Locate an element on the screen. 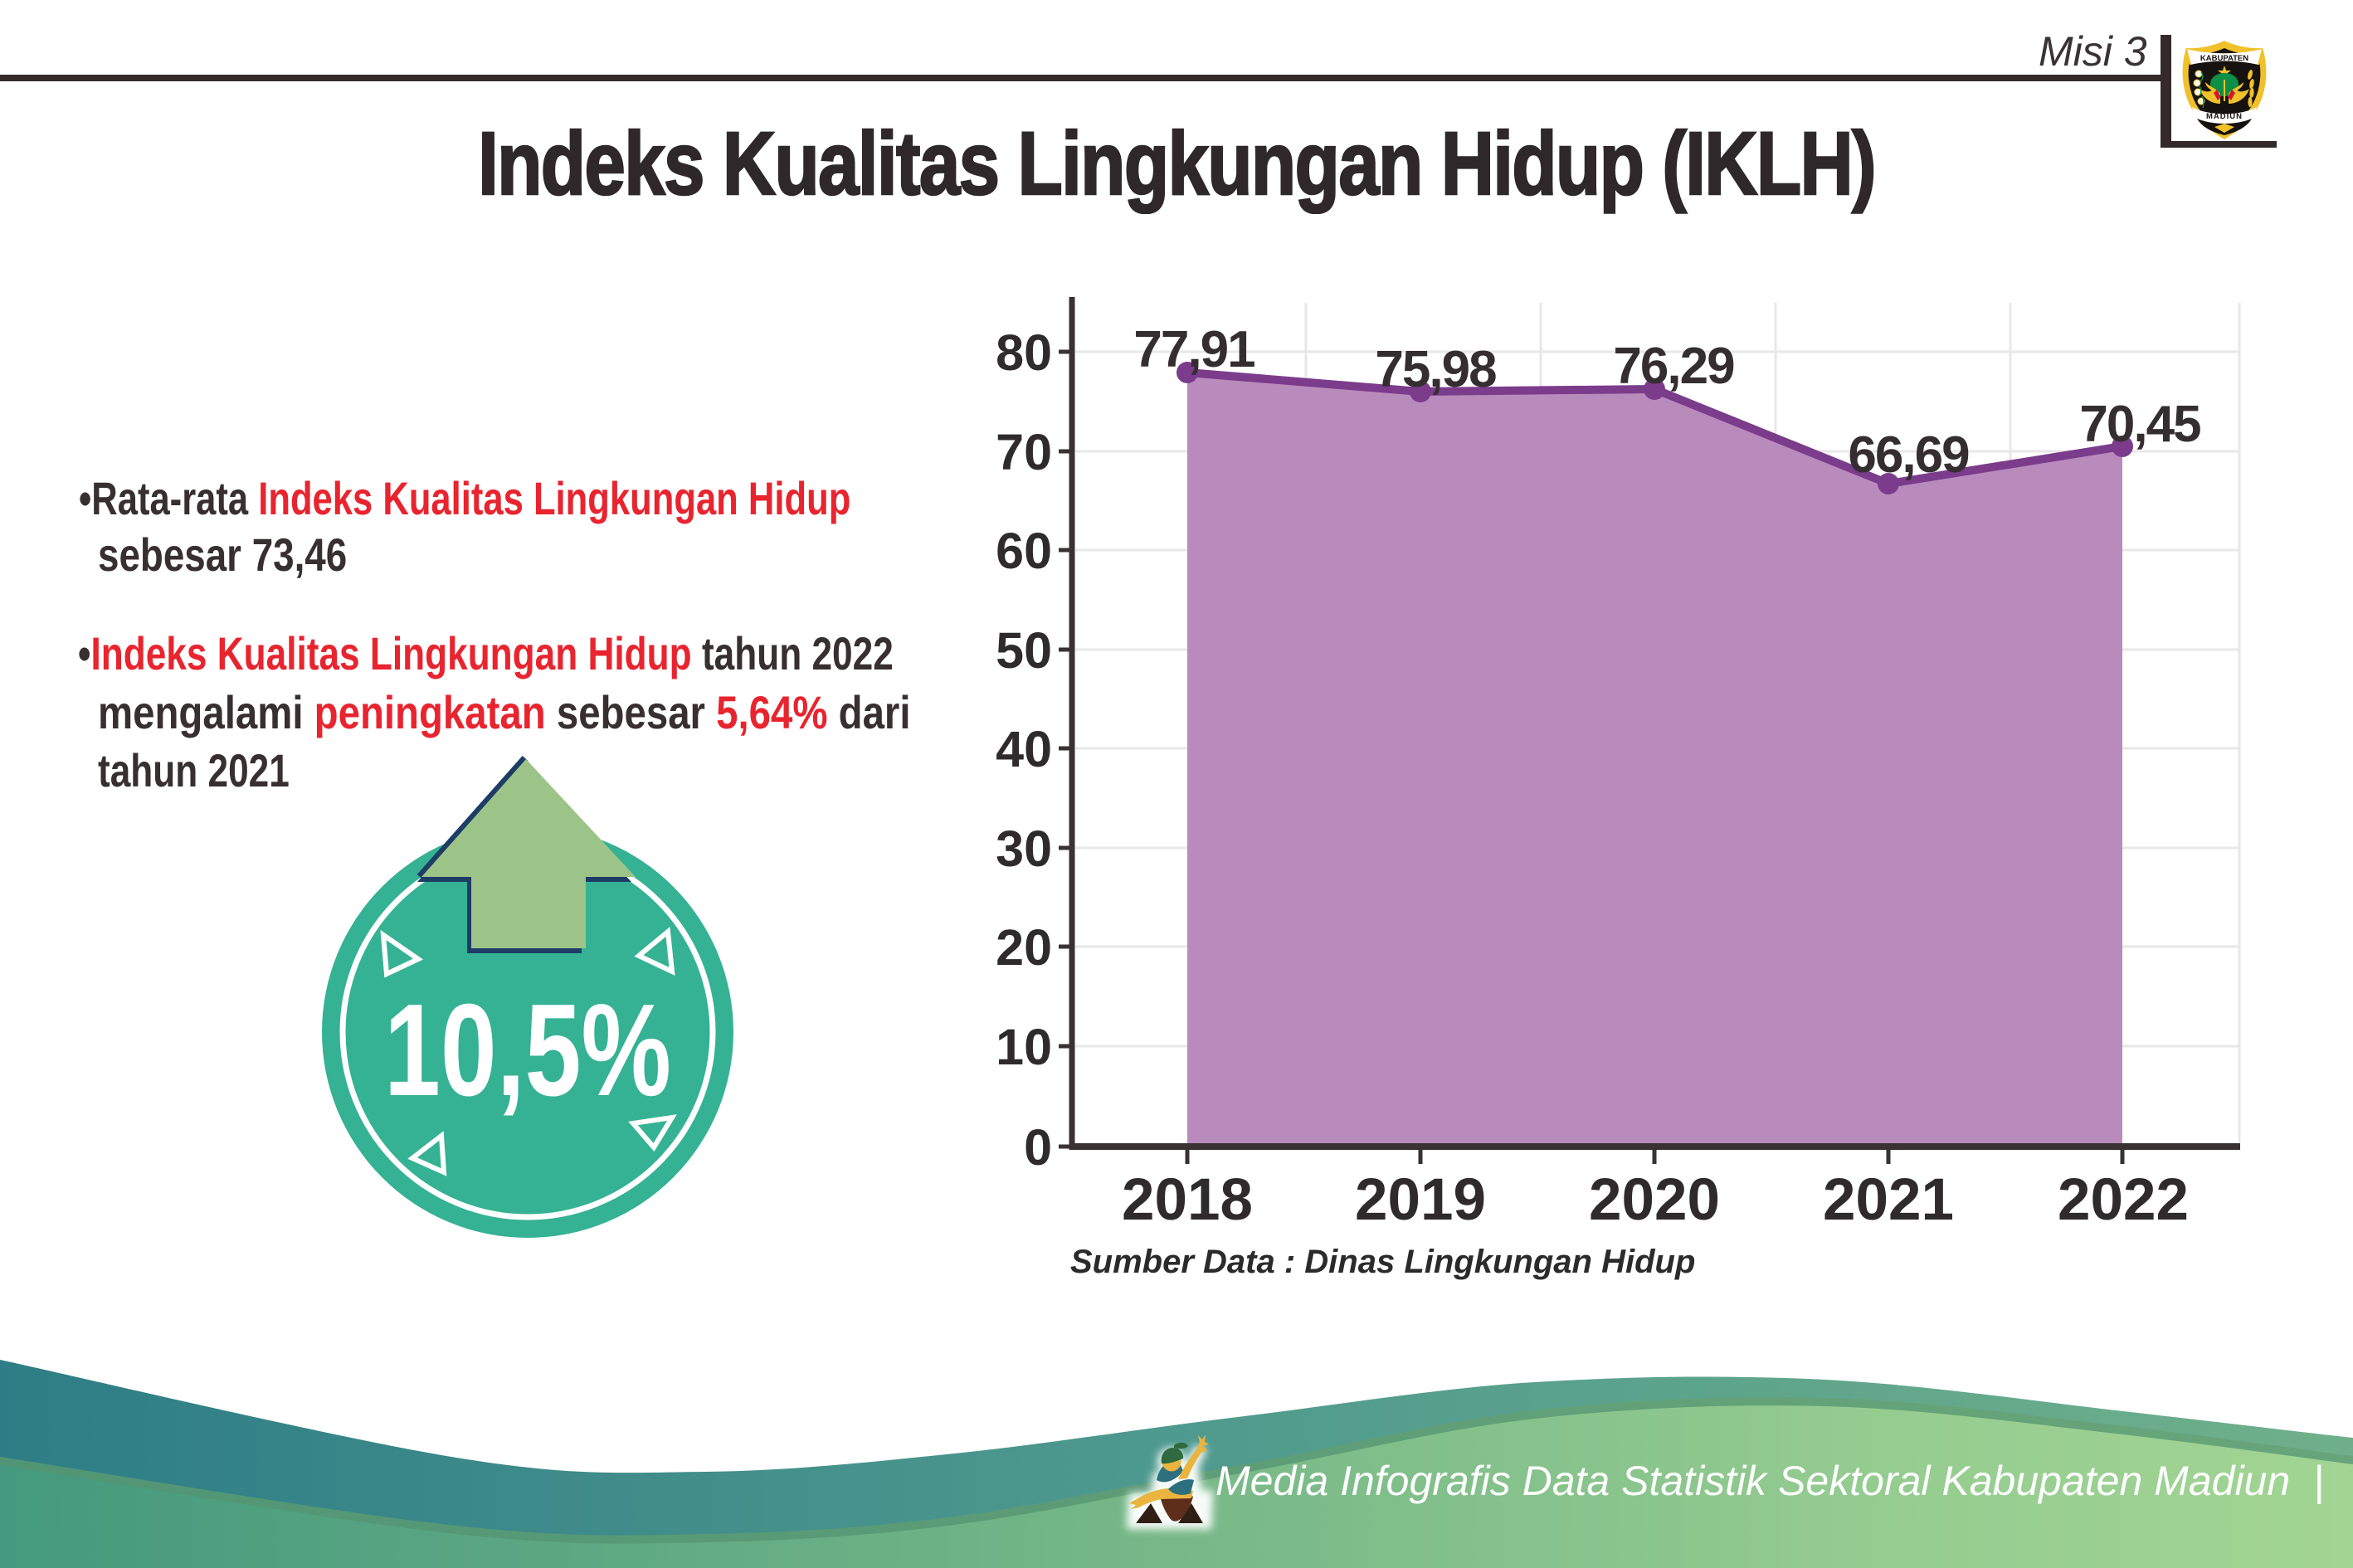 The image size is (2353, 1568). svg-text: 76,29 is located at coordinates (1673, 366).